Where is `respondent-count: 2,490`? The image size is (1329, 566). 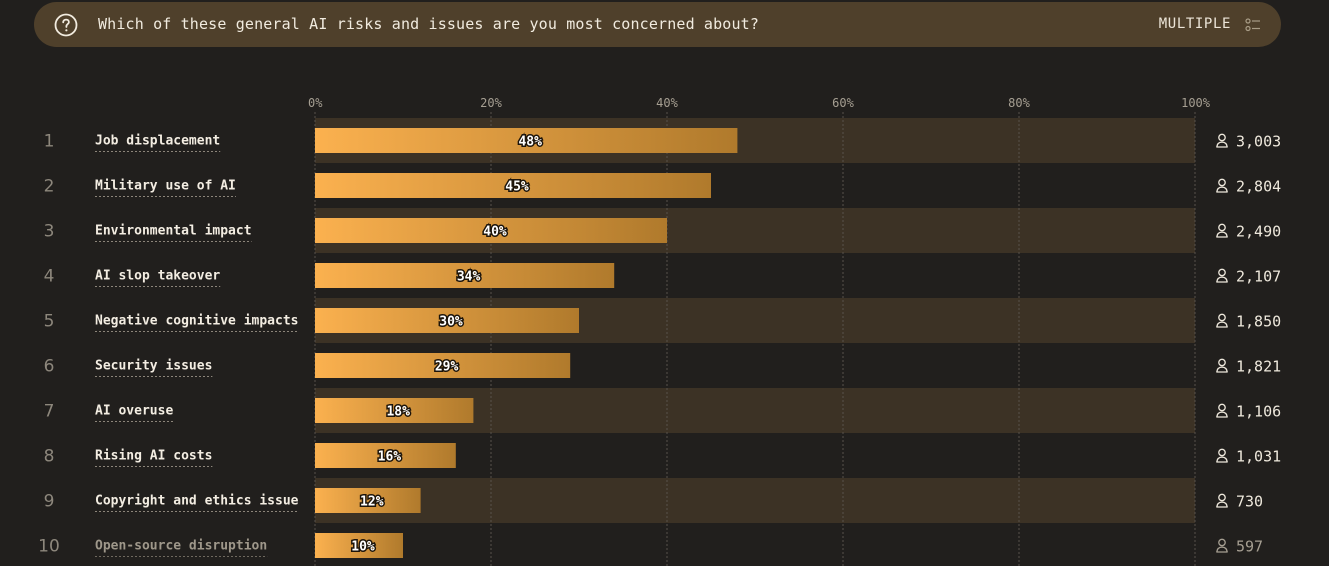
respondent-count: 2,490 is located at coordinates (1258, 232).